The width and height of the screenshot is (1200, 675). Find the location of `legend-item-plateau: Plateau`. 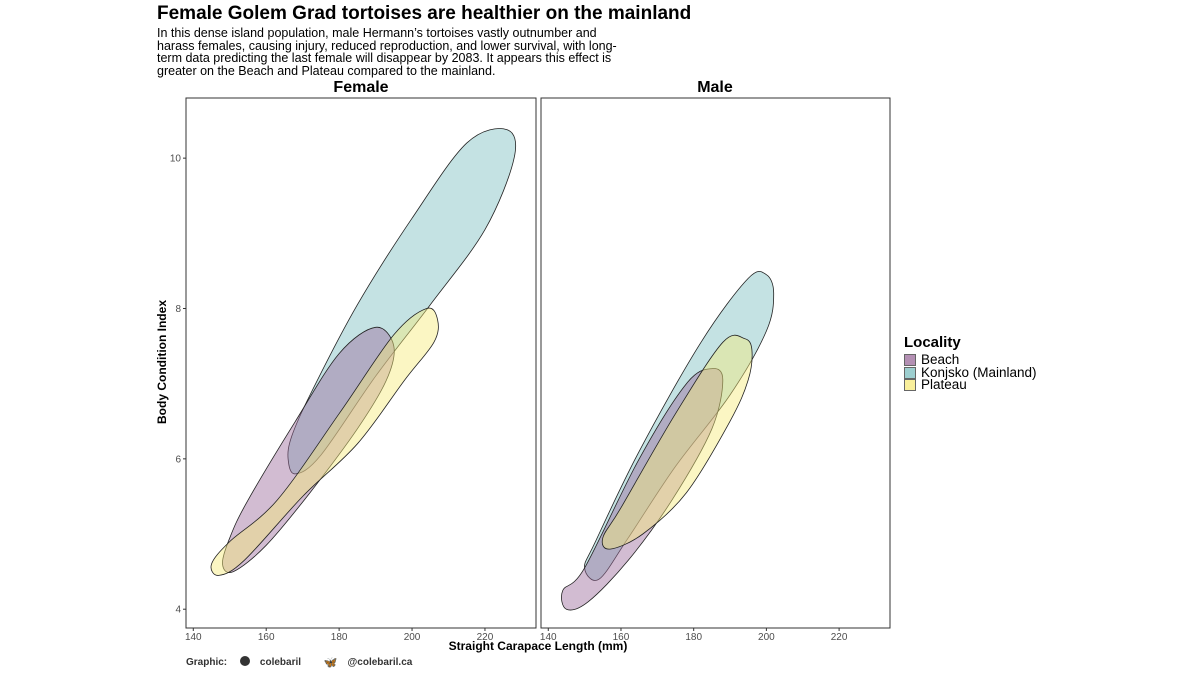

legend-item-plateau: Plateau is located at coordinates (970, 384).